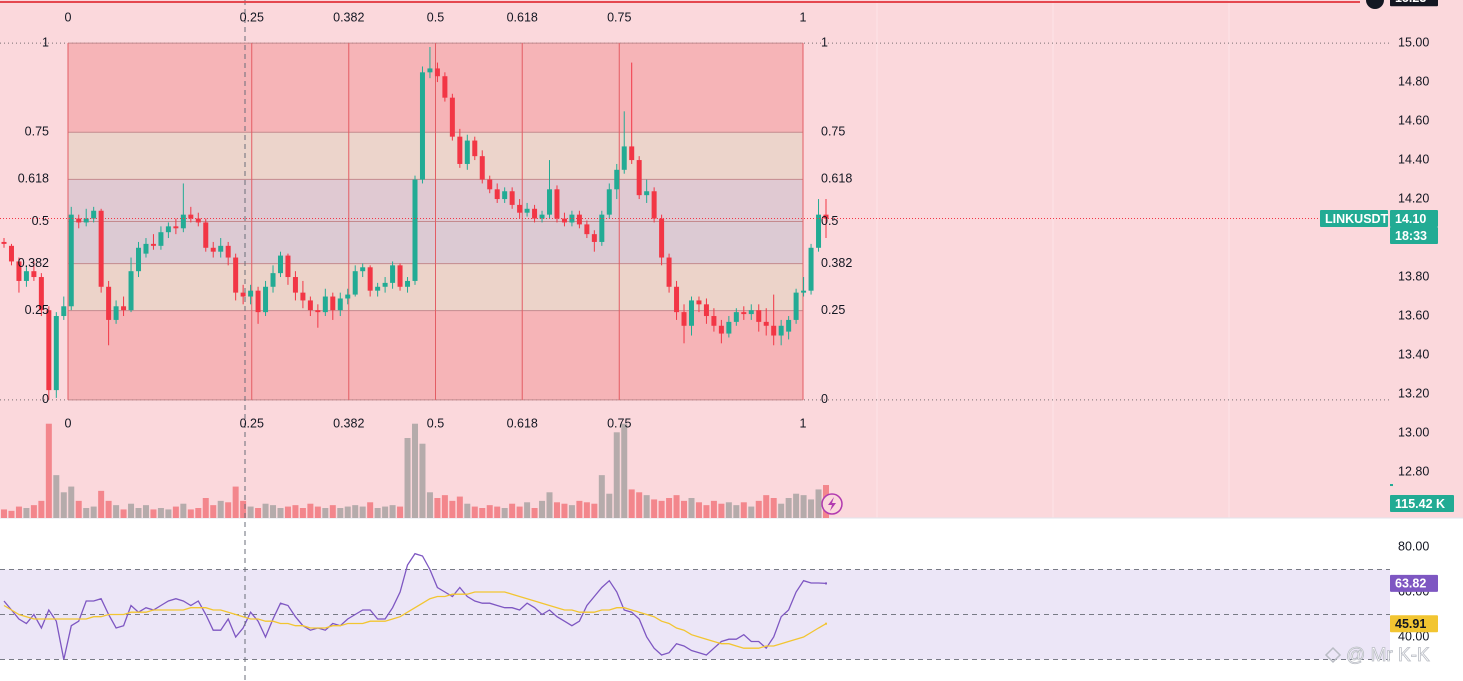 The width and height of the screenshot is (1463, 681). Describe the element at coordinates (1422, 503) in the screenshot. I see `volume-label-box` at that location.